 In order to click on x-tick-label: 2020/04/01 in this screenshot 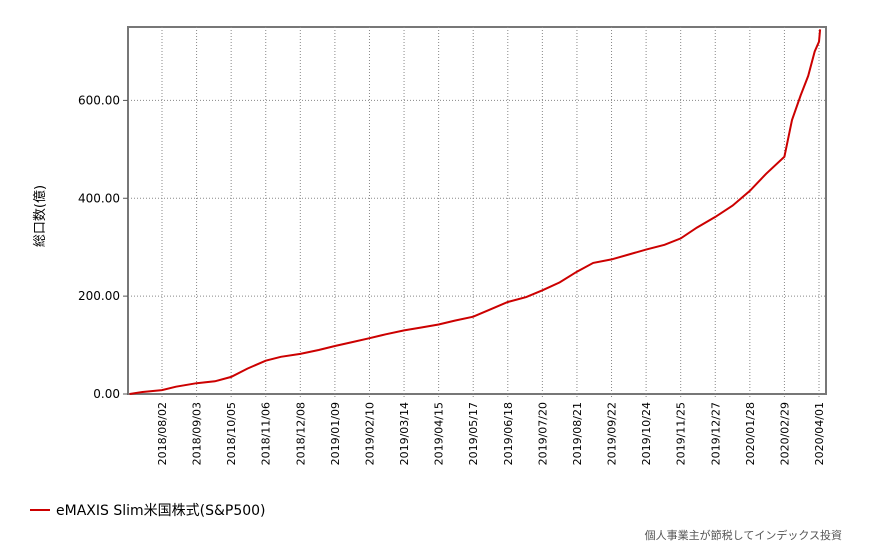, I will do `click(819, 433)`.